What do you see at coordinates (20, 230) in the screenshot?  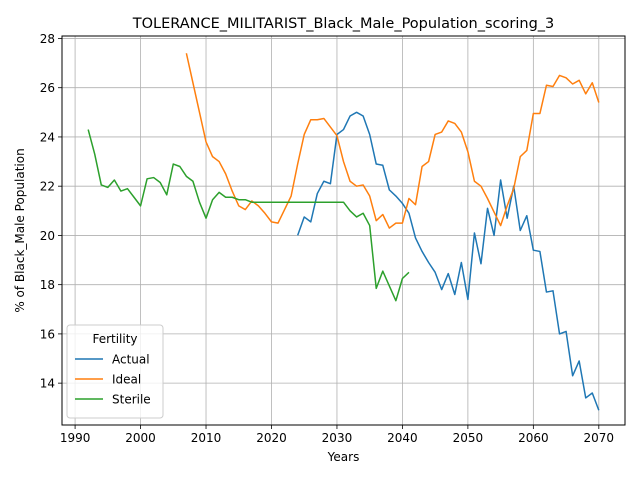 I see `y-axis-label: % of Black_Male Population` at bounding box center [20, 230].